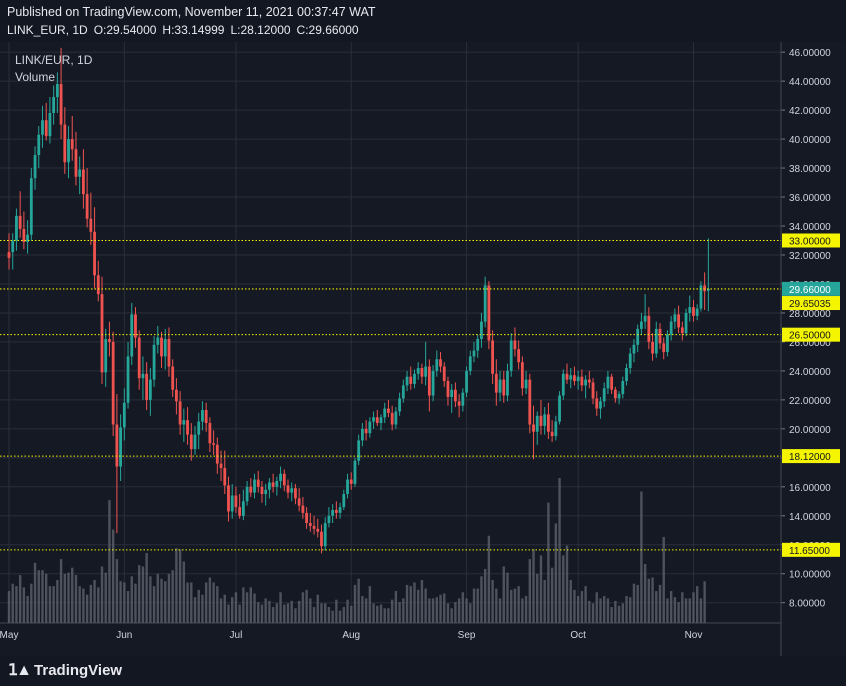 The width and height of the screenshot is (846, 686). Describe the element at coordinates (810, 82) in the screenshot. I see `y-tick-label: 44.00000` at that location.